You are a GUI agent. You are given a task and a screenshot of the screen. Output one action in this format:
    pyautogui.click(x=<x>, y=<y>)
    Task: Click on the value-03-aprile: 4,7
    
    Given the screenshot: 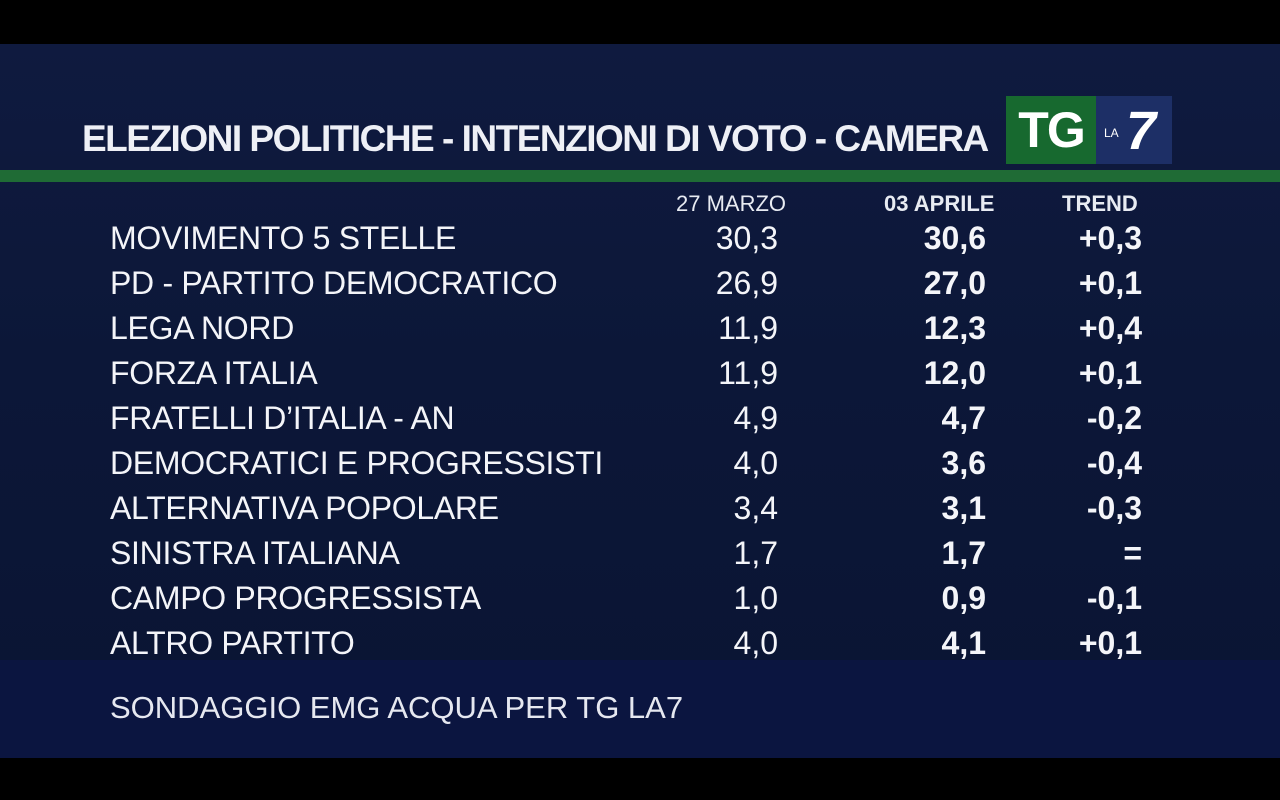 What is the action you would take?
    pyautogui.click(x=963, y=418)
    